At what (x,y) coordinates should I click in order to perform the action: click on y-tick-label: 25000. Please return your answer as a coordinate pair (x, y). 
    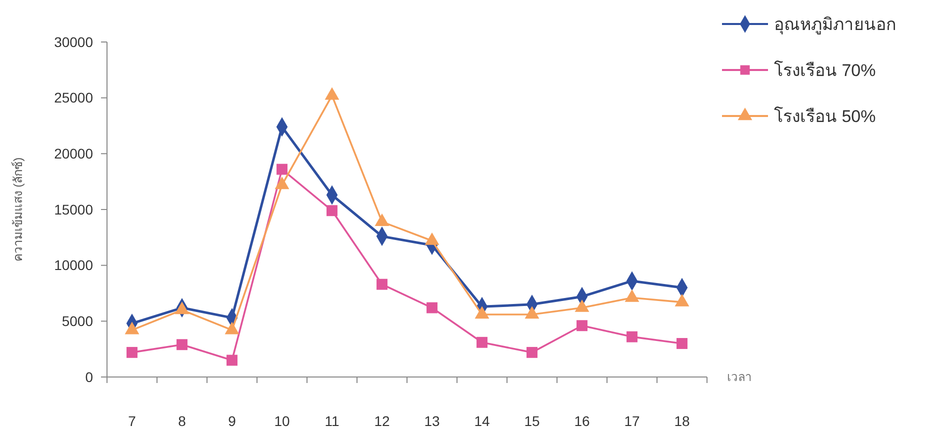
    Looking at the image, I should click on (74, 98).